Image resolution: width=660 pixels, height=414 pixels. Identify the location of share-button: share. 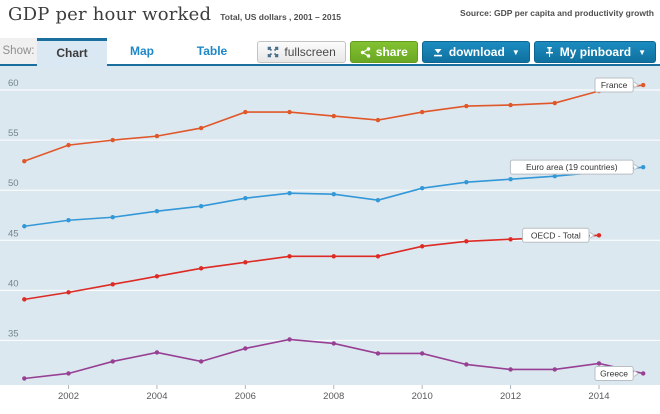
(383, 52).